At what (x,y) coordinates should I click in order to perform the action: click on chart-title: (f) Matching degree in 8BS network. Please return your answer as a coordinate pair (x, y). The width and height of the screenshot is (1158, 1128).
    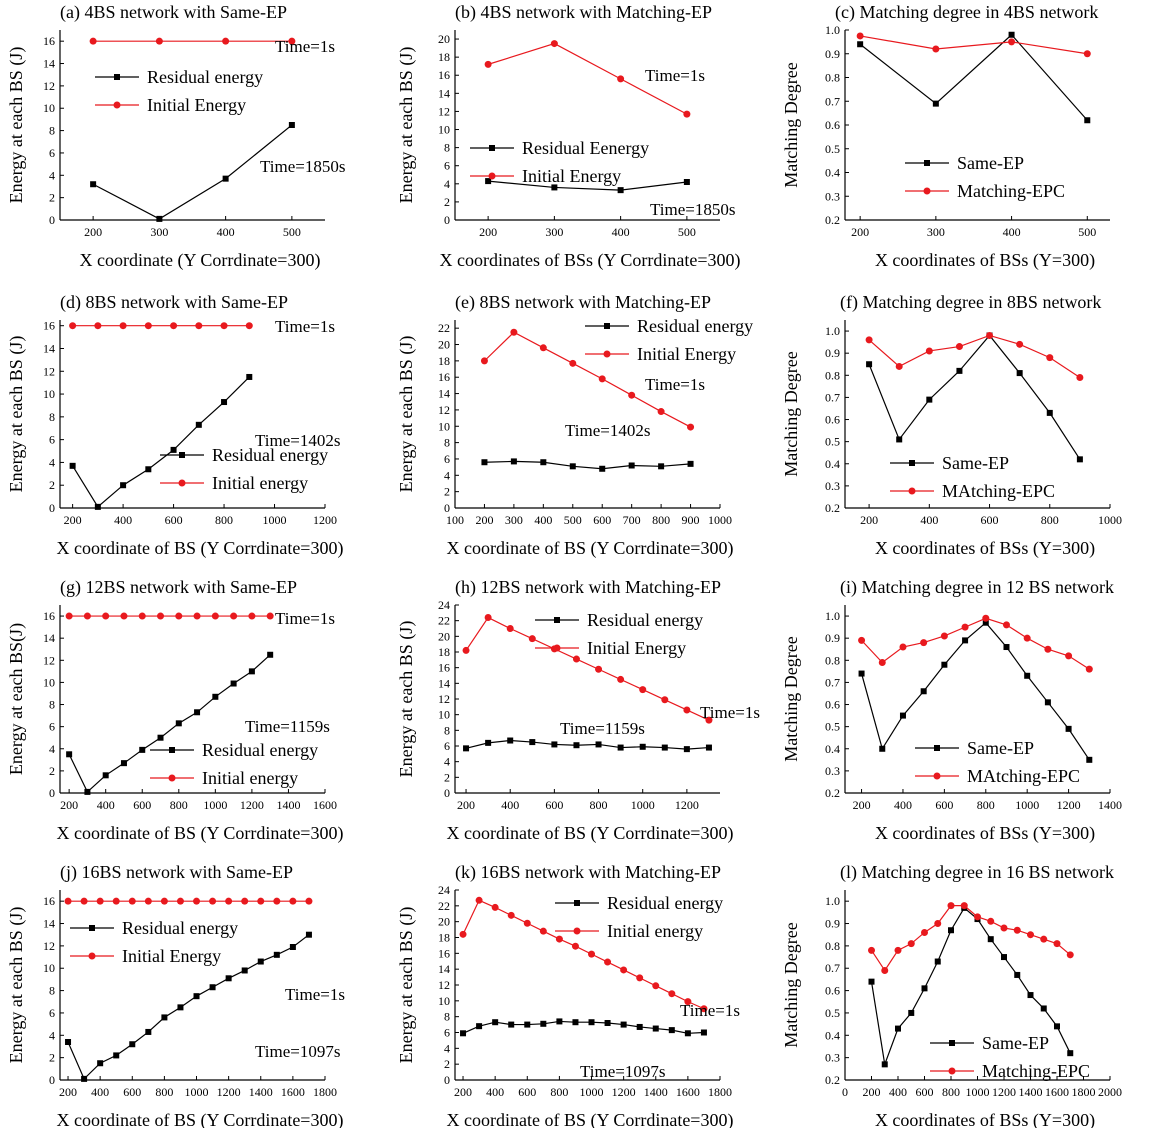
    Looking at the image, I should click on (970, 302).